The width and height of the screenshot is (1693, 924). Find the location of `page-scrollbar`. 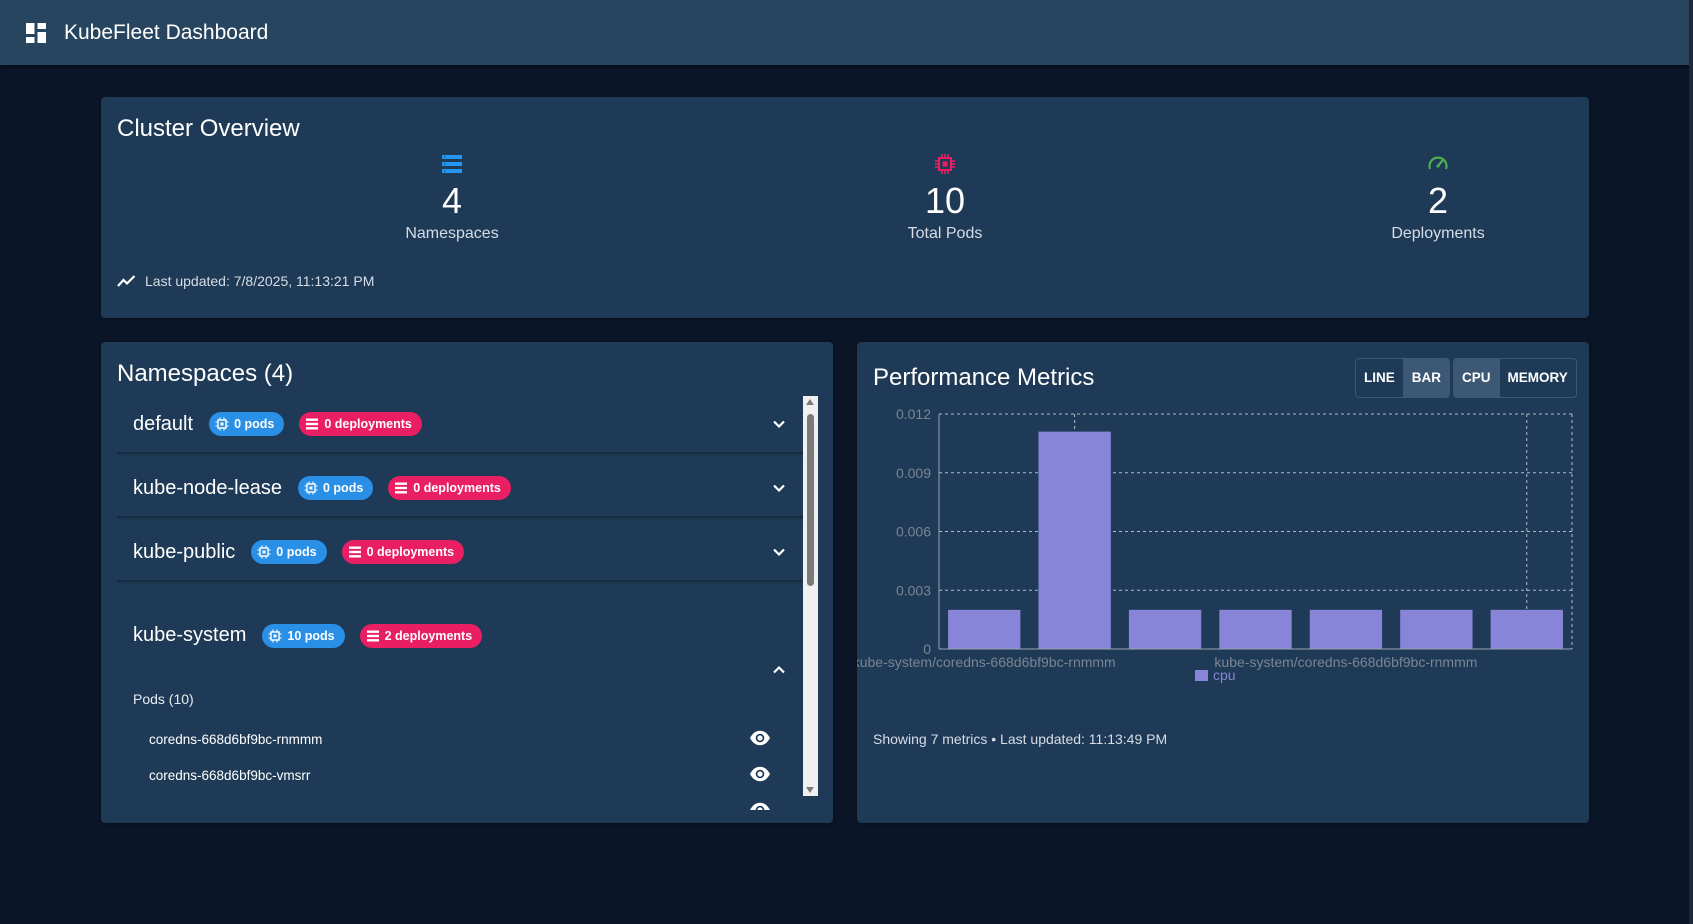

page-scrollbar is located at coordinates (1691, 462).